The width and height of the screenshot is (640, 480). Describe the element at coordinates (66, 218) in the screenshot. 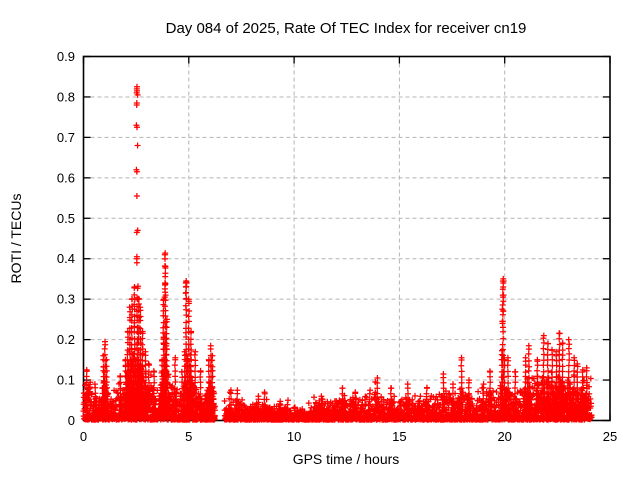

I see `svg-text: 0.5` at that location.